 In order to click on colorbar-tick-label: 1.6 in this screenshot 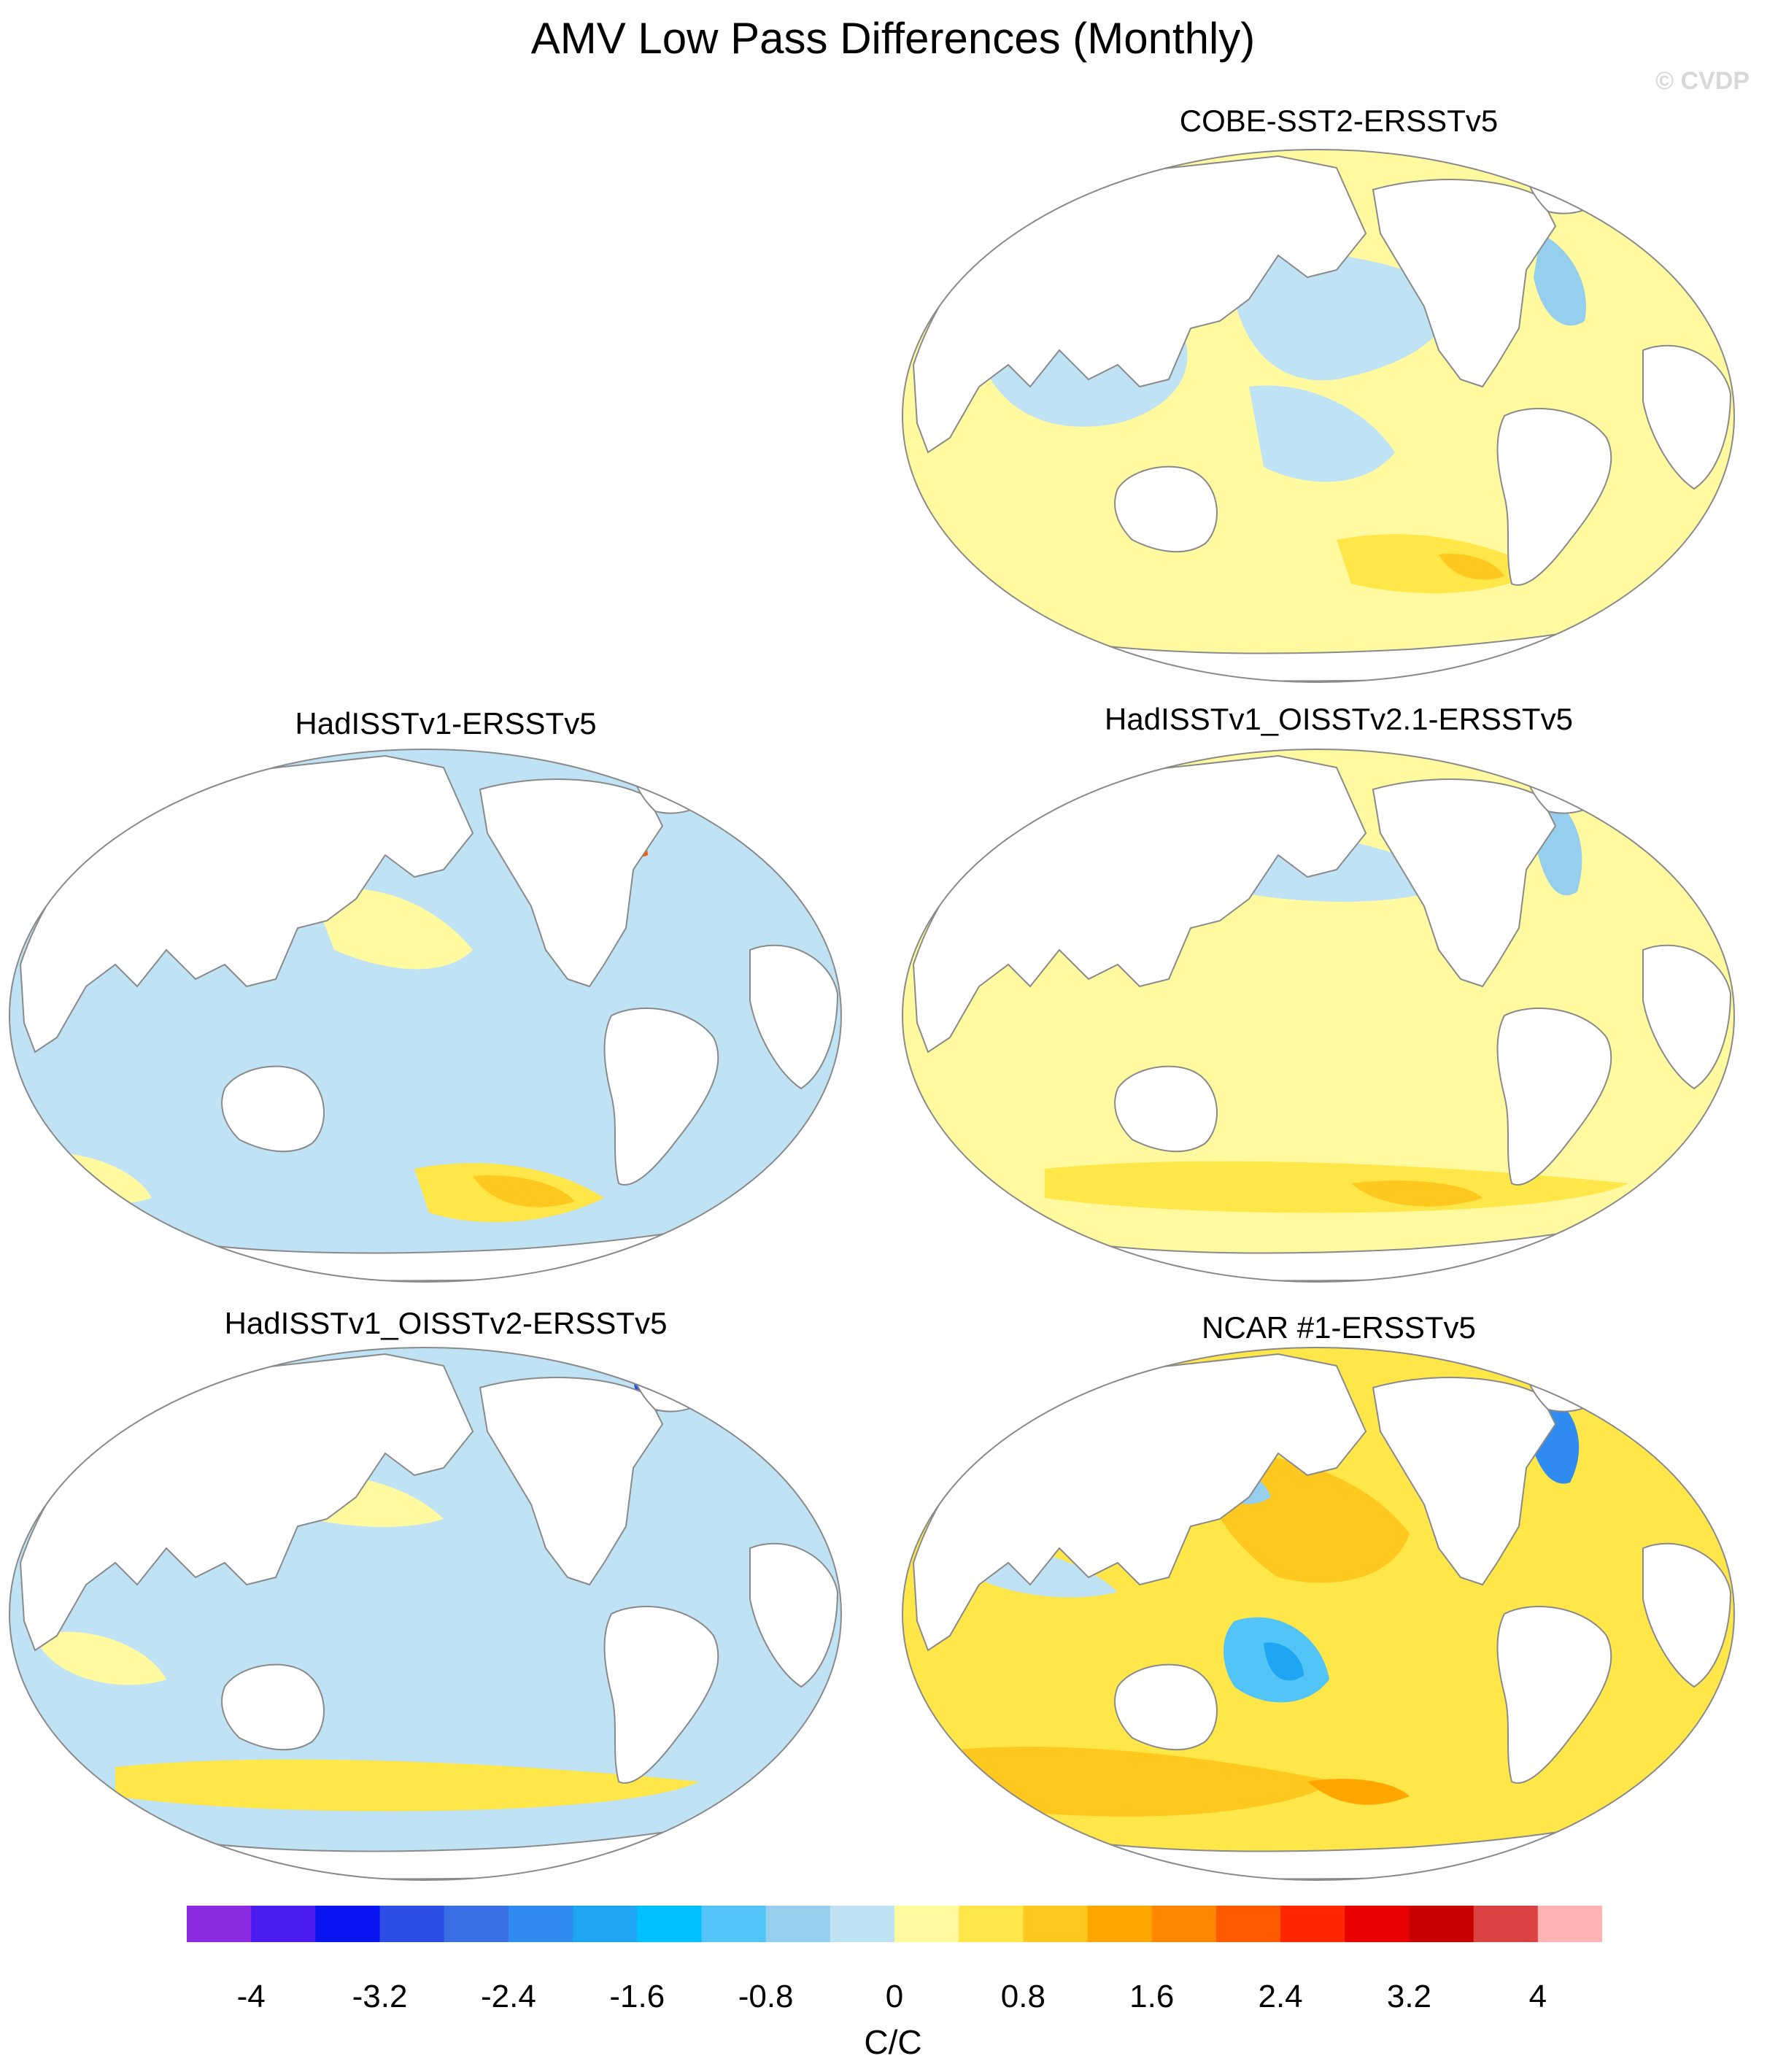, I will do `click(1152, 1996)`.